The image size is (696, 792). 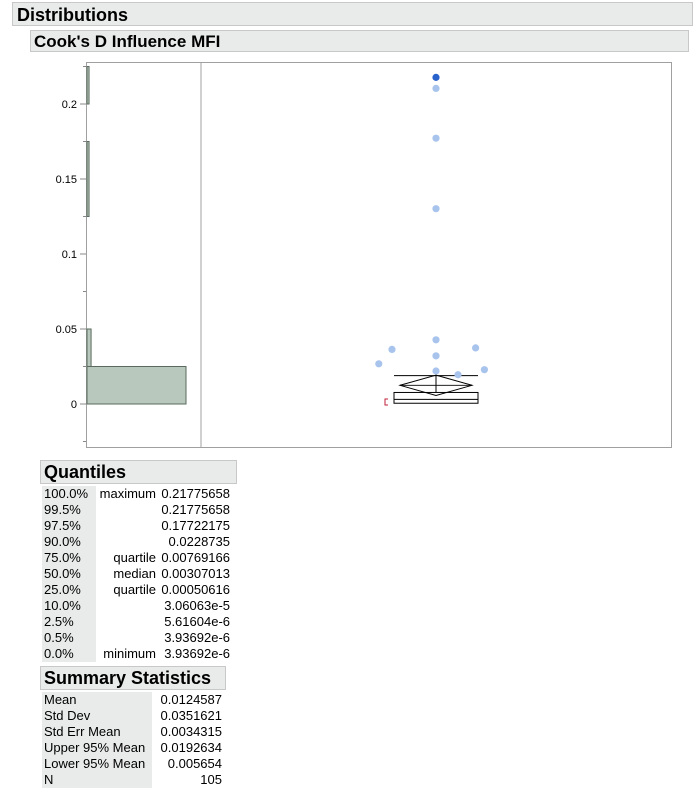 I want to click on distributions-title: Distributions, so click(x=72, y=15).